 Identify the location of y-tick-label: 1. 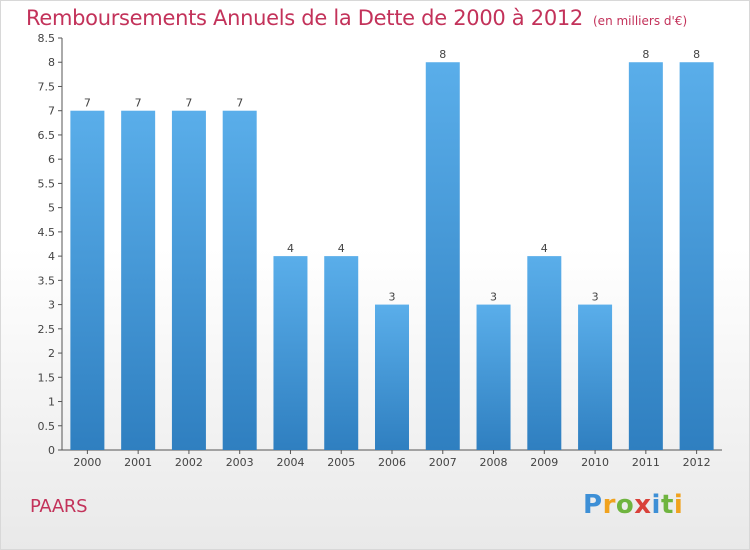
(51, 402).